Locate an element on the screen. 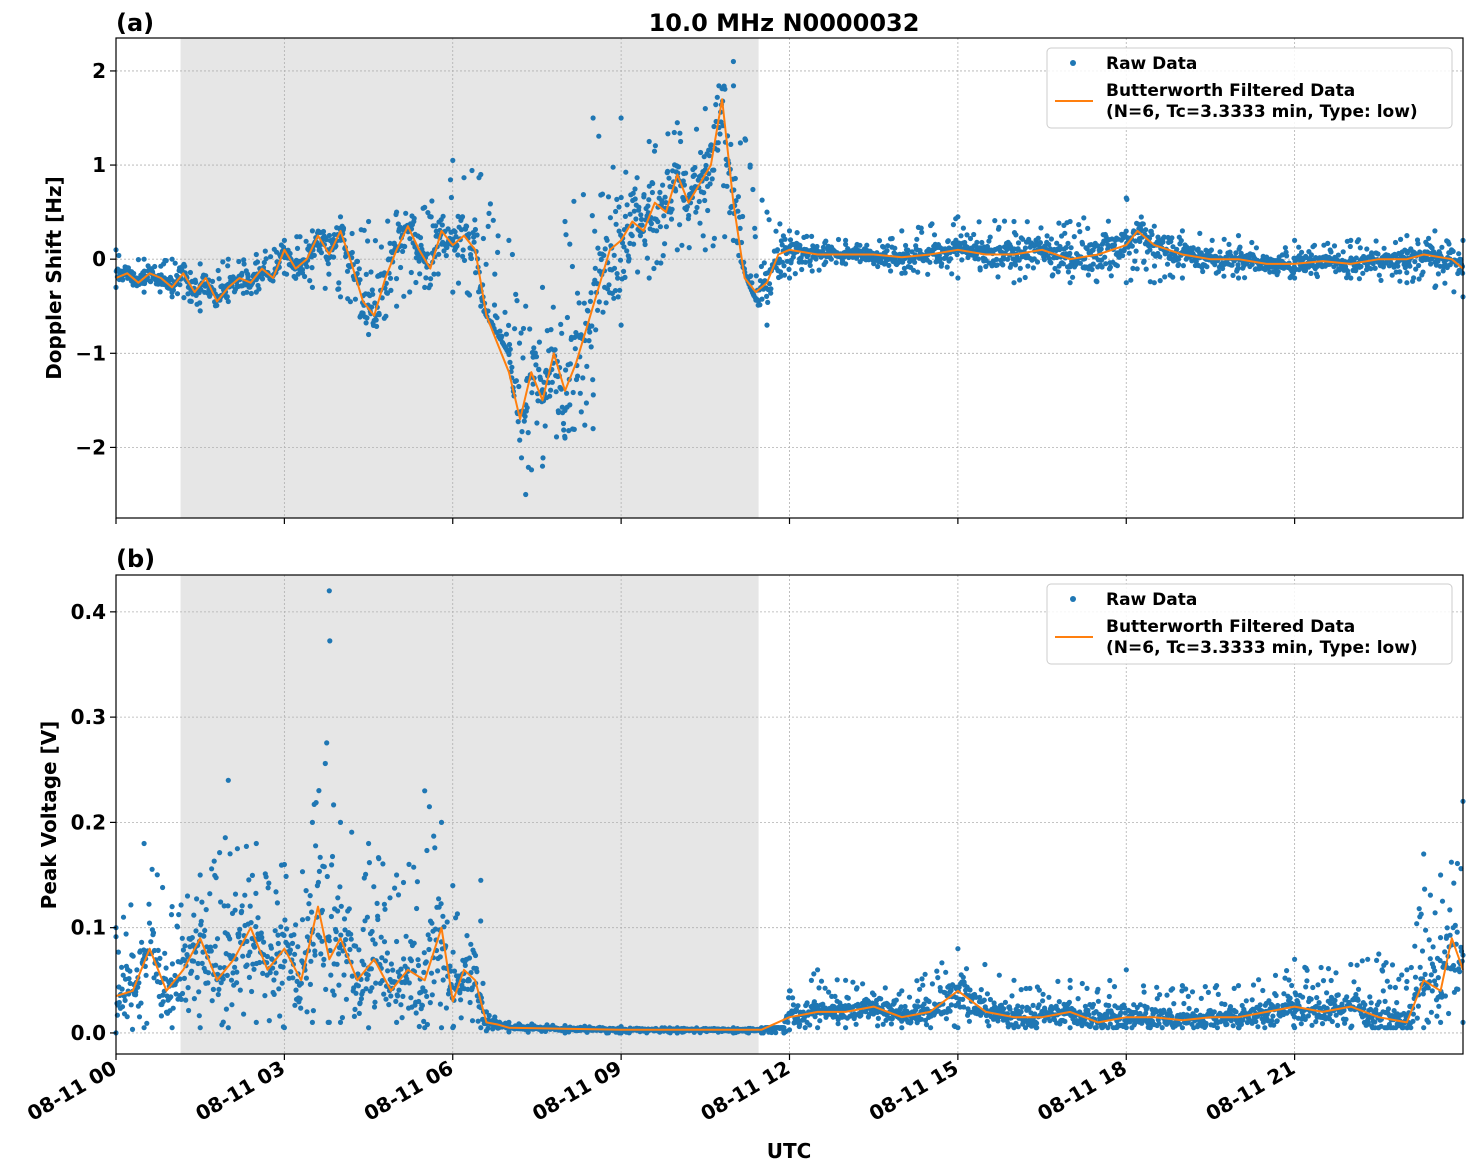 The height and width of the screenshot is (1172, 1472). chart-title: 10.0 MHz N0000032 is located at coordinates (784, 23).